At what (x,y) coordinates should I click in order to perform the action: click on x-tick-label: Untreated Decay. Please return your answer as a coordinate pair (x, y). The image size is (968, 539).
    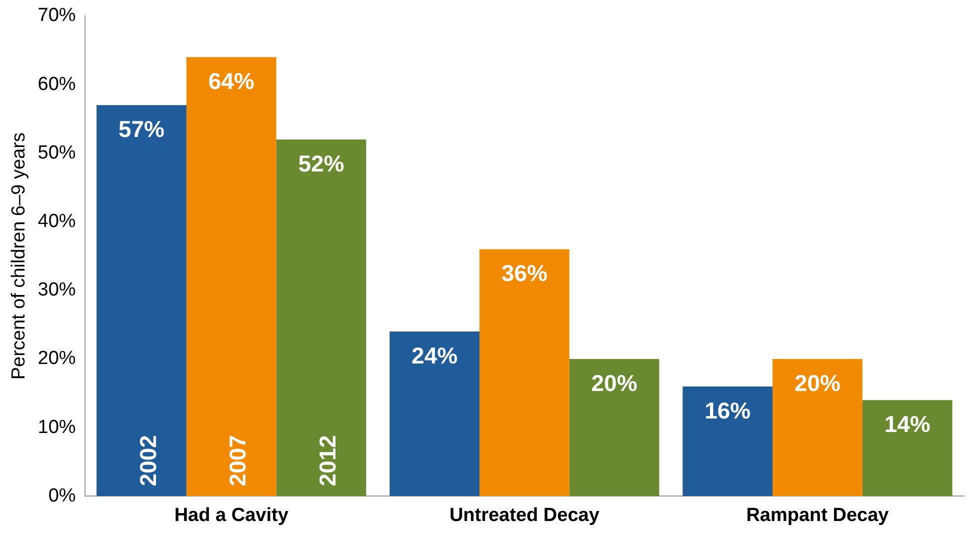
    Looking at the image, I should click on (524, 515).